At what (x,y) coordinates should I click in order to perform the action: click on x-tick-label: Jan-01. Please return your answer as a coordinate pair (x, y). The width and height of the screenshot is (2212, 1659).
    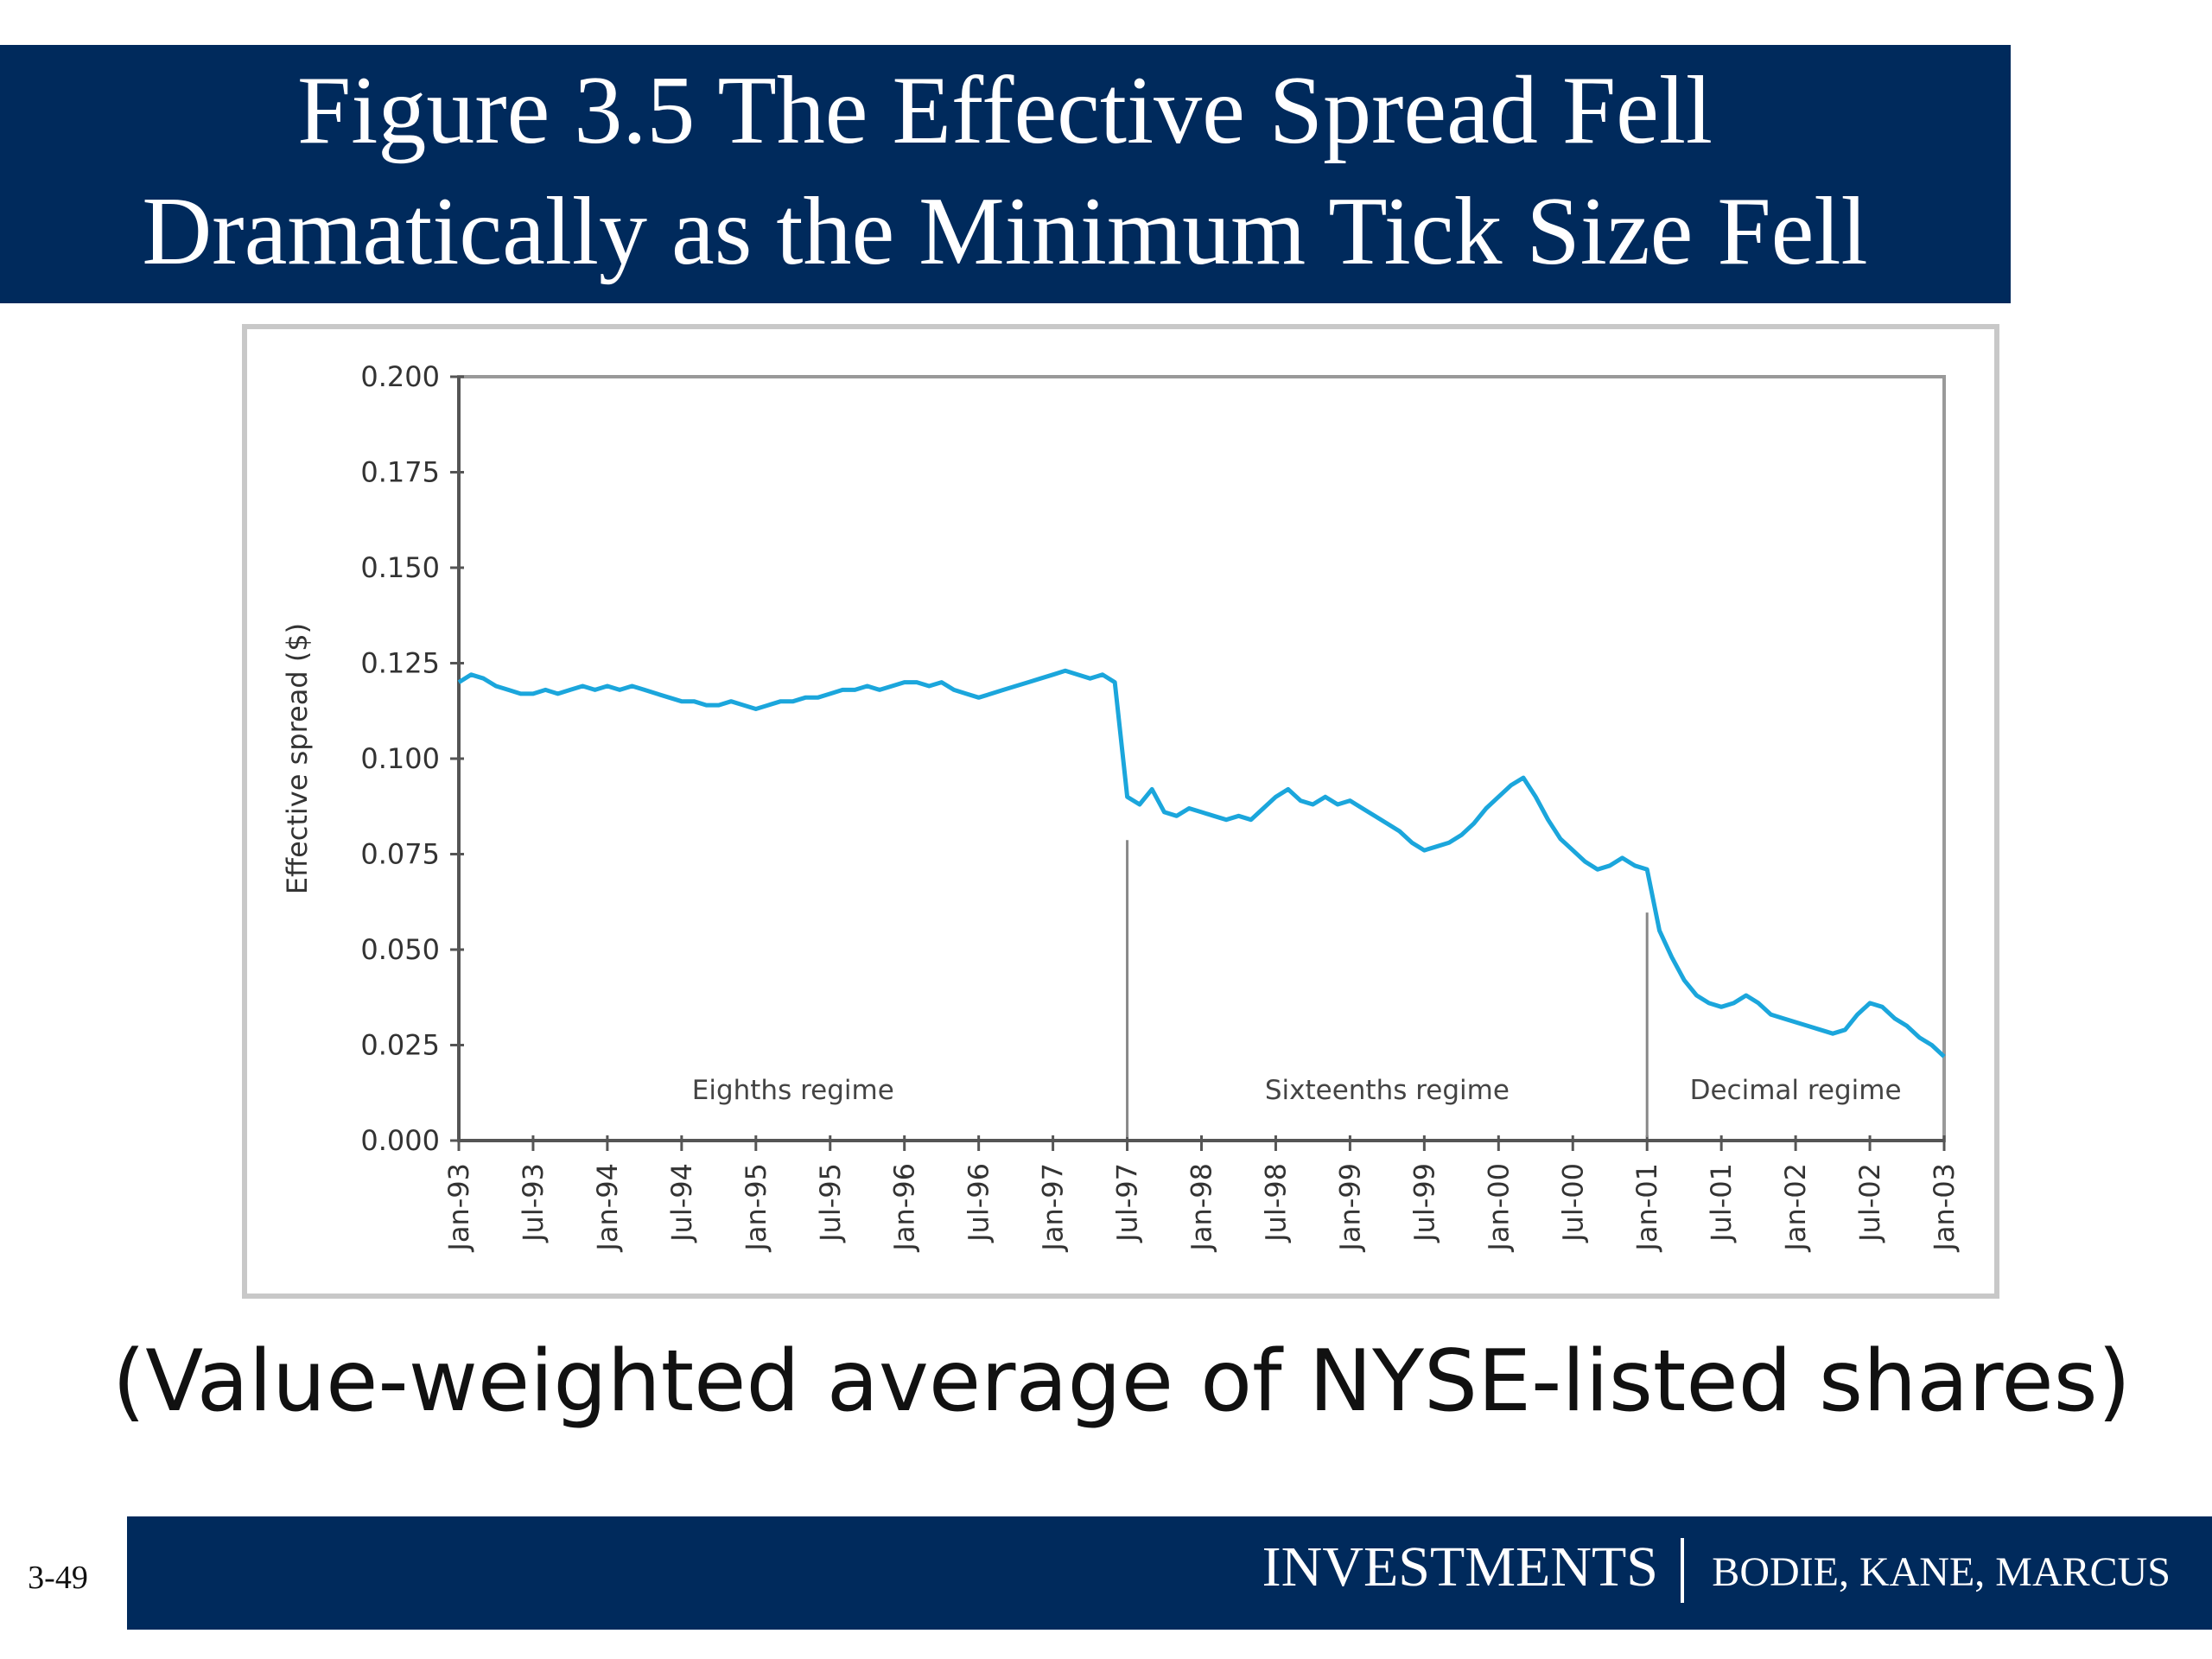
    Looking at the image, I should click on (1646, 1208).